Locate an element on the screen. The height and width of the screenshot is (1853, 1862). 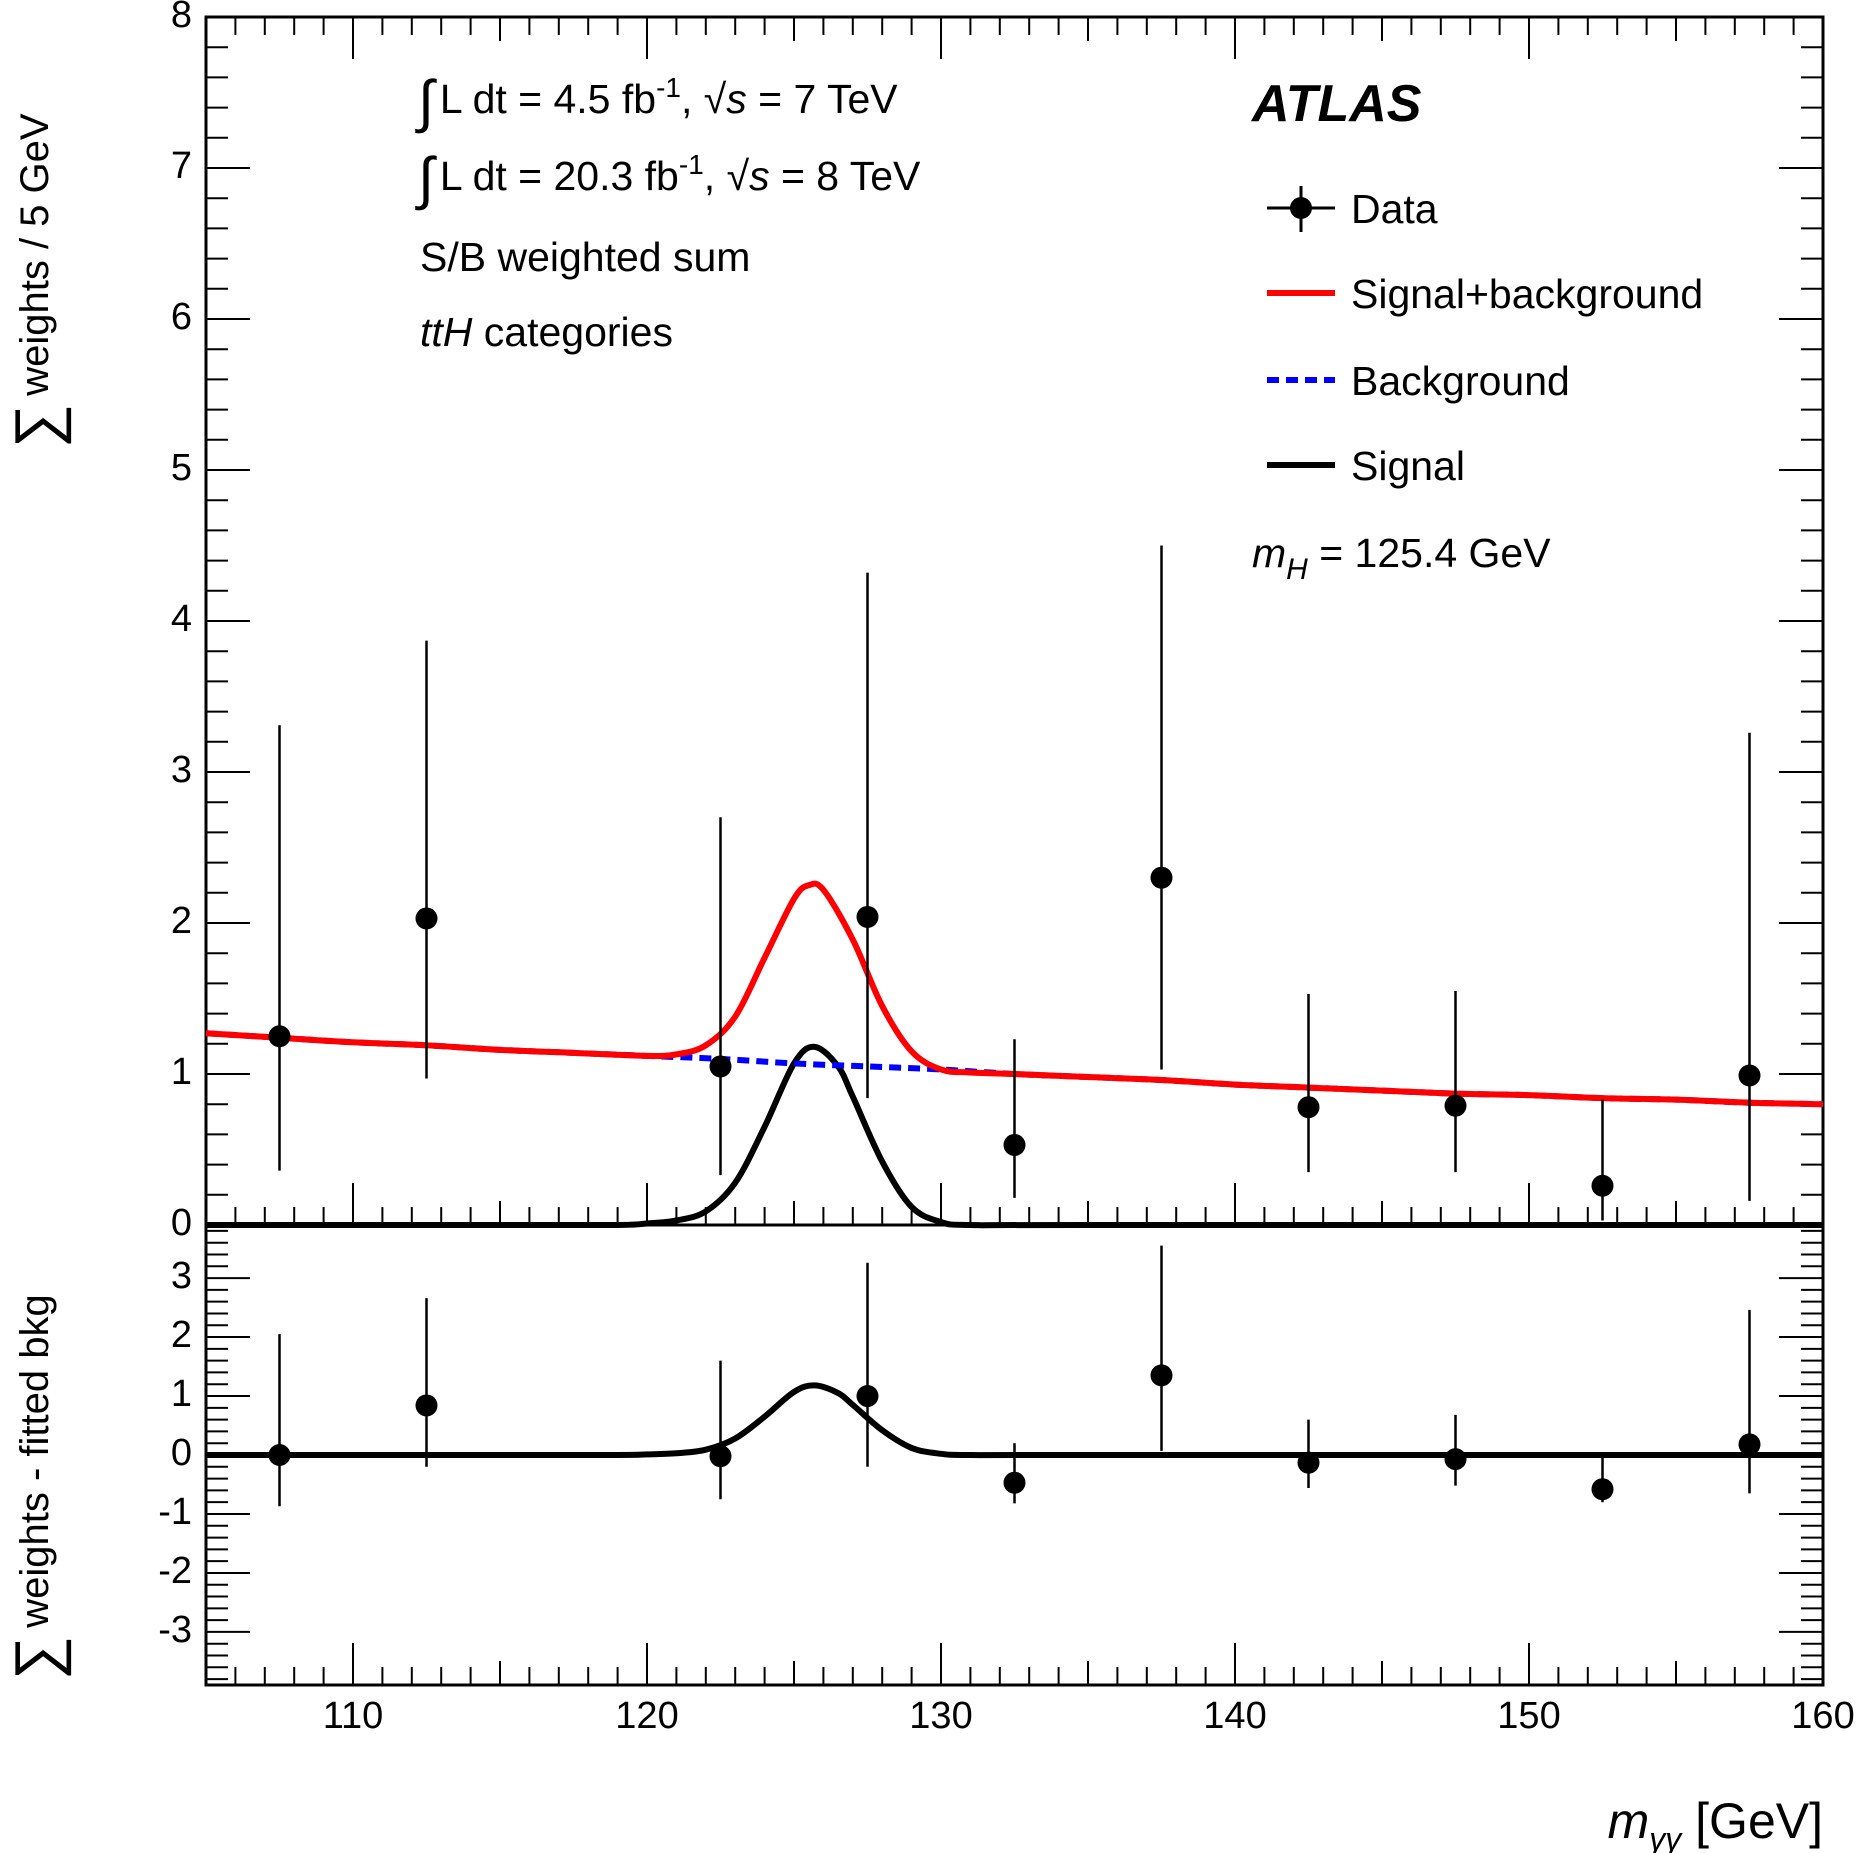
main-y-tick-label: 1 is located at coordinates (181, 1072).